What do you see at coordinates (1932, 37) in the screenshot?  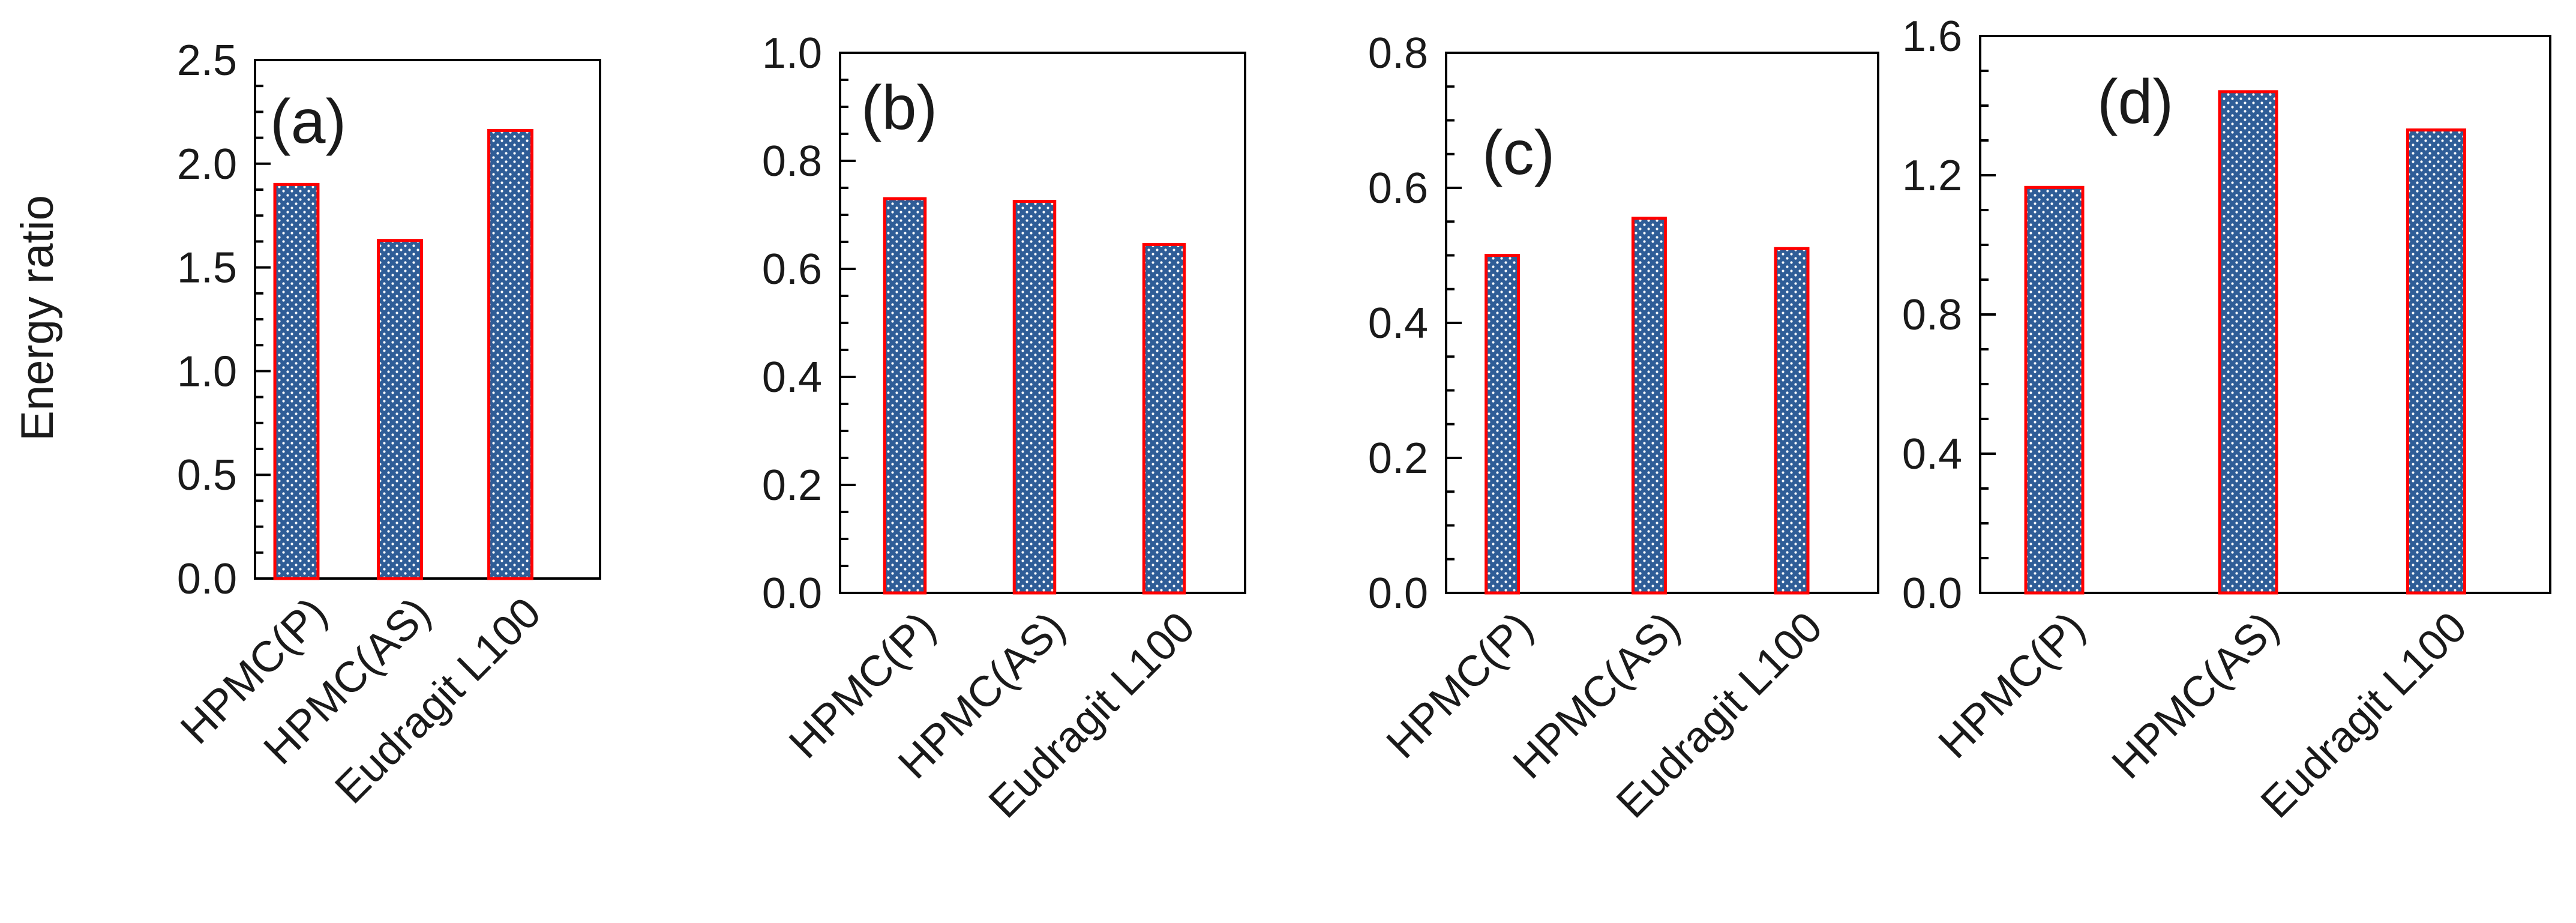 I see `y-tick-label: 1.6` at bounding box center [1932, 37].